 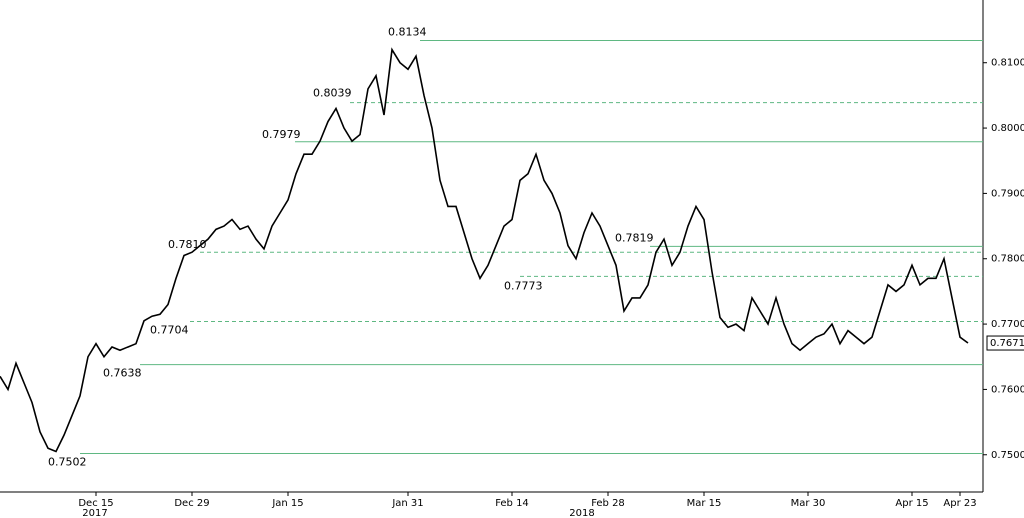 What do you see at coordinates (407, 503) in the screenshot?
I see `x-tick-label: Jan 31` at bounding box center [407, 503].